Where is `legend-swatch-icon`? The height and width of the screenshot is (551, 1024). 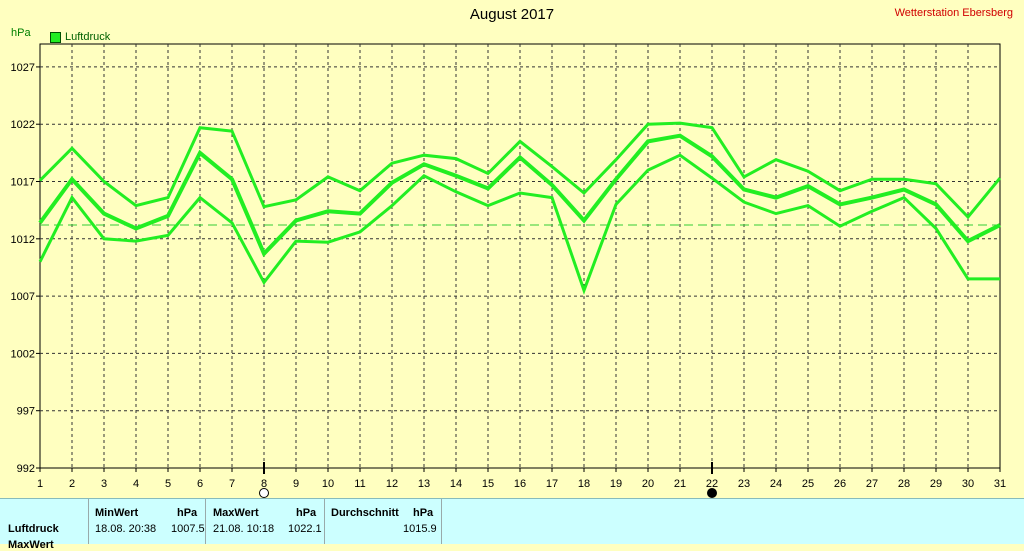
legend-swatch-icon is located at coordinates (55, 37).